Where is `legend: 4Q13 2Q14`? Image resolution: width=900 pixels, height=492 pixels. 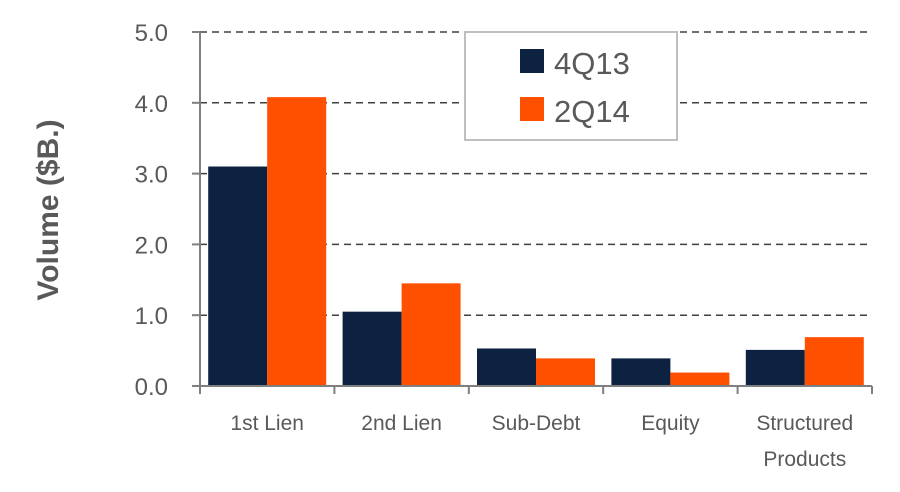
legend: 4Q13 2Q14 is located at coordinates (571, 86).